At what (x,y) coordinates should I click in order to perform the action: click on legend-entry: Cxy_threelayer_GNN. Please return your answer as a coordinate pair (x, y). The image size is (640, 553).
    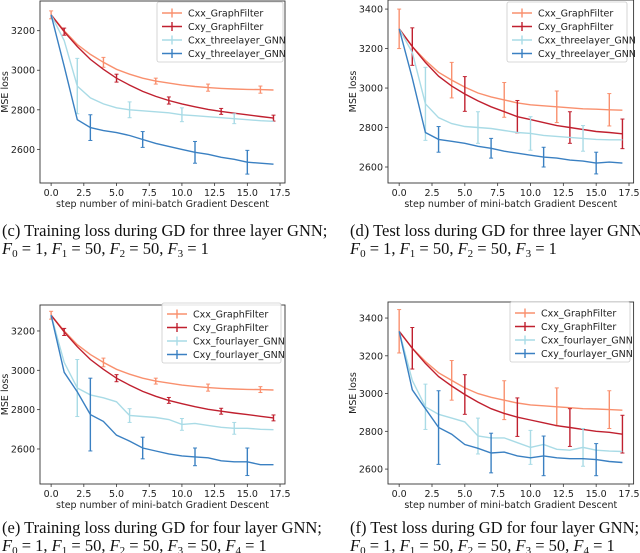
    Looking at the image, I should click on (224, 54).